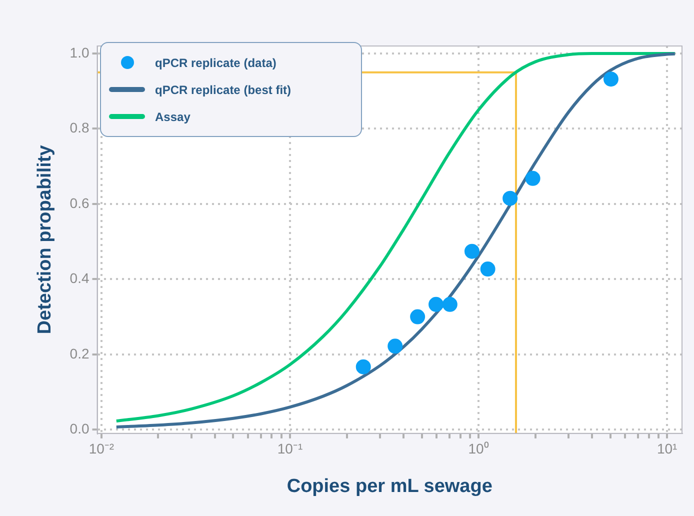 This screenshot has height=516, width=694. What do you see at coordinates (215, 63) in the screenshot?
I see `legend-label: qPCR replicate (data)` at bounding box center [215, 63].